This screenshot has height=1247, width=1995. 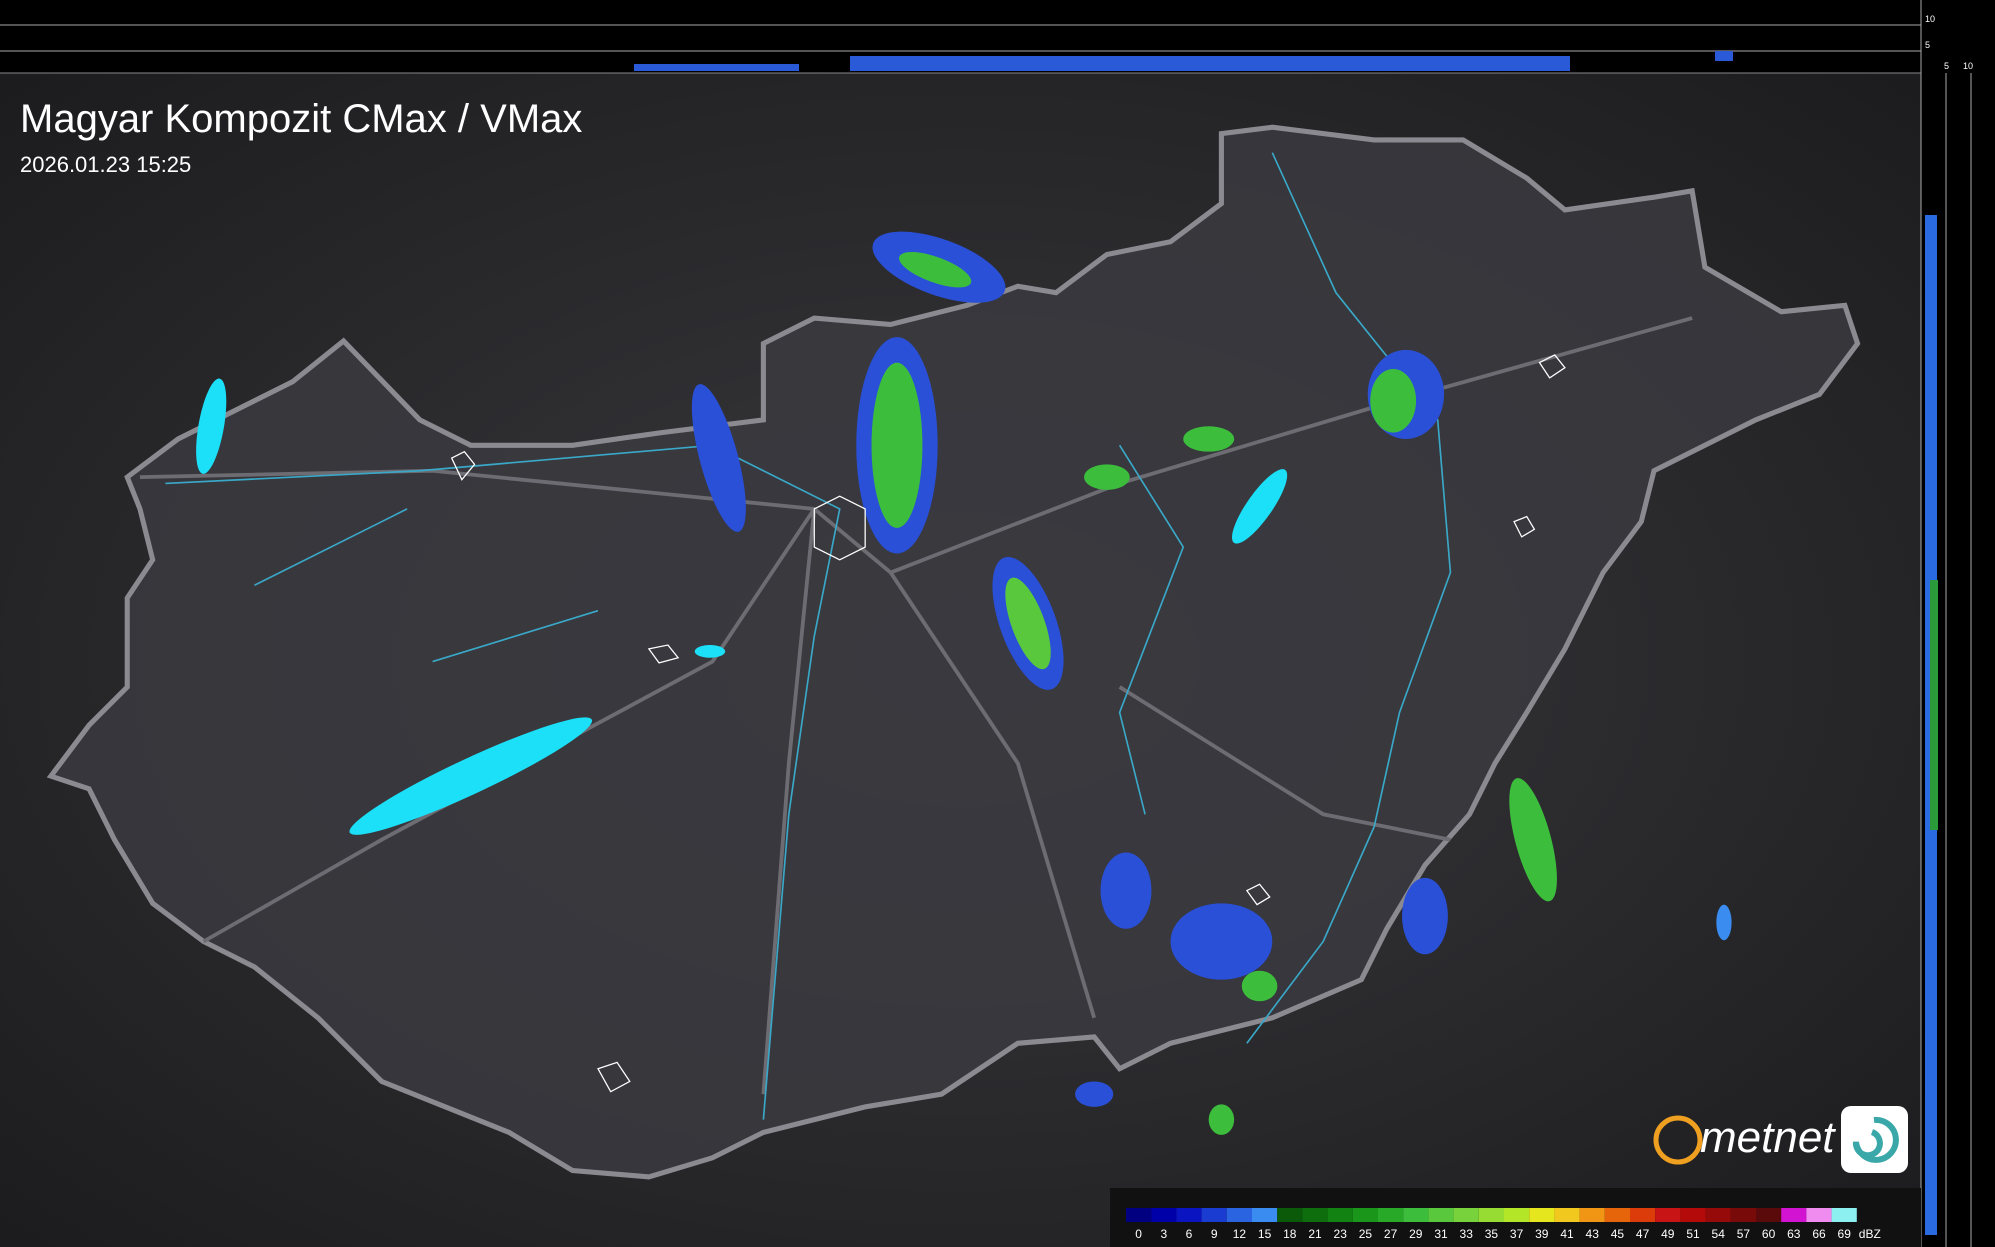 What do you see at coordinates (1769, 1234) in the screenshot?
I see `legend-label: 60` at bounding box center [1769, 1234].